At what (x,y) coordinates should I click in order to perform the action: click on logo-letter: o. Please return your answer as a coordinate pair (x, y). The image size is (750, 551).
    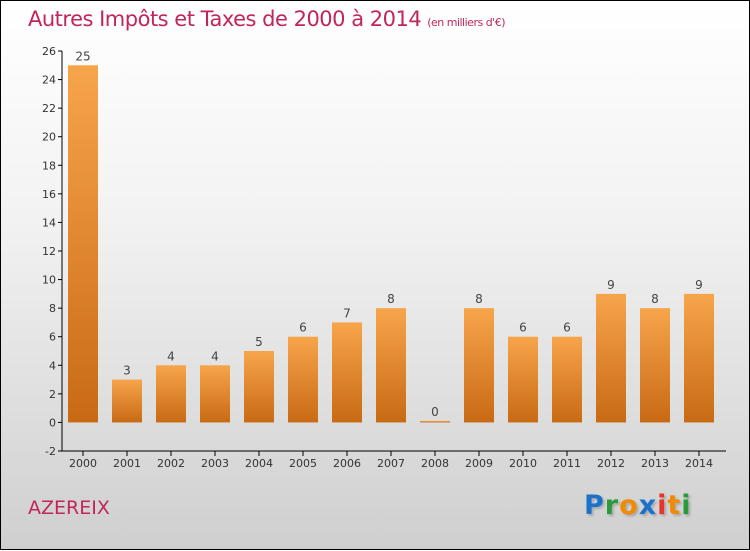
    Looking at the image, I should click on (629, 505).